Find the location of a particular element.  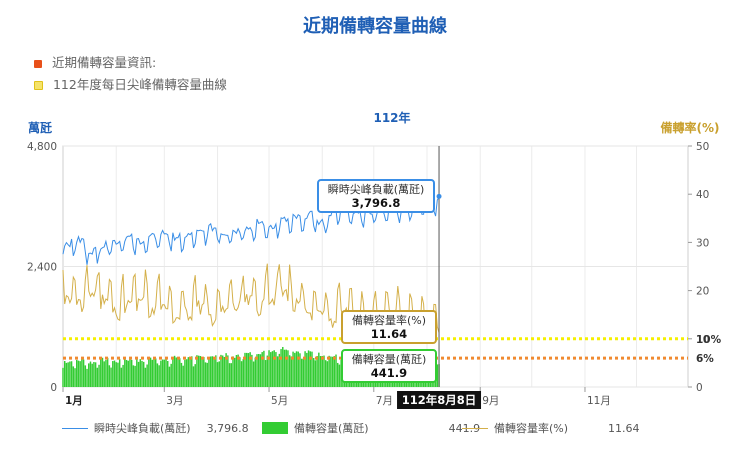

tooltip-value: 441.9 is located at coordinates (389, 373).